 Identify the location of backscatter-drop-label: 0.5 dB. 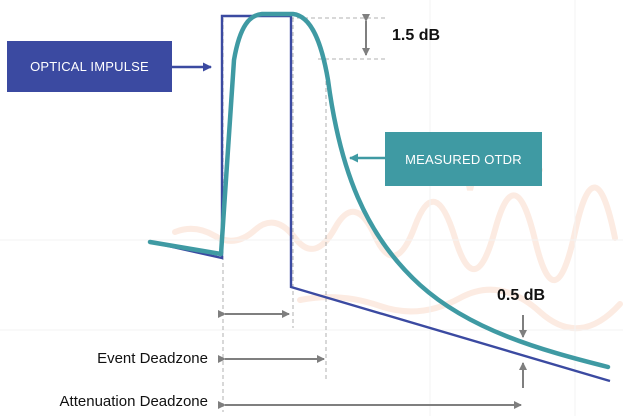
(521, 295).